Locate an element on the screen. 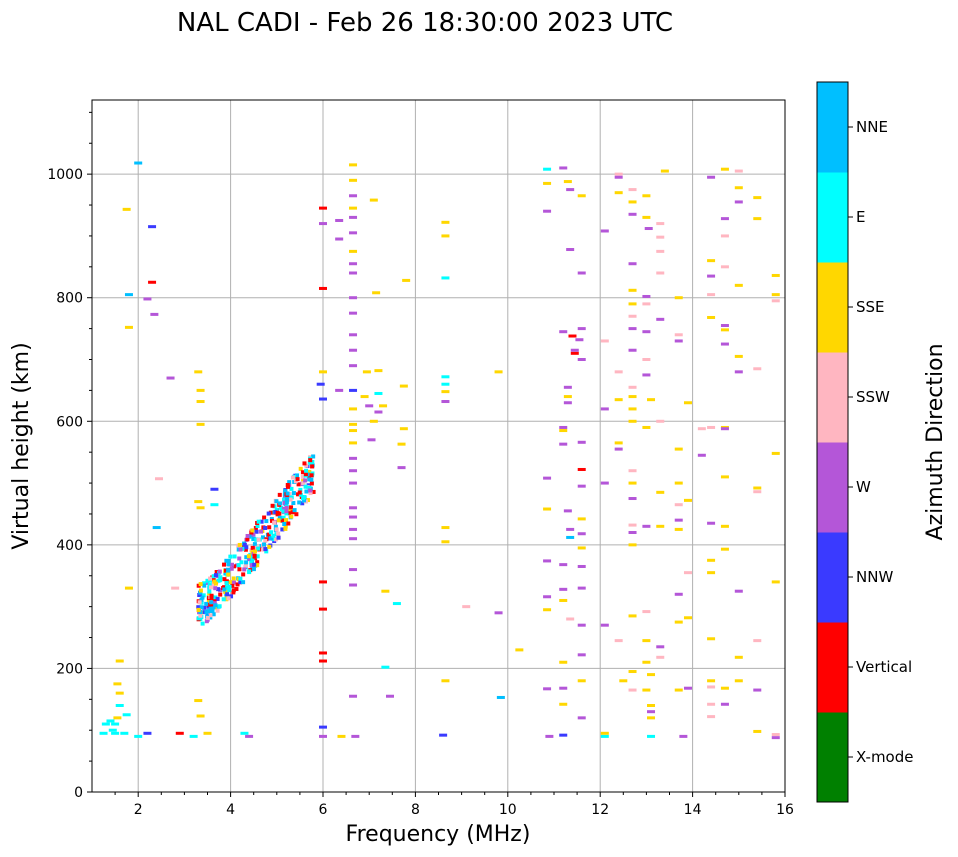  y-tick-label: 800 is located at coordinates (69, 299).